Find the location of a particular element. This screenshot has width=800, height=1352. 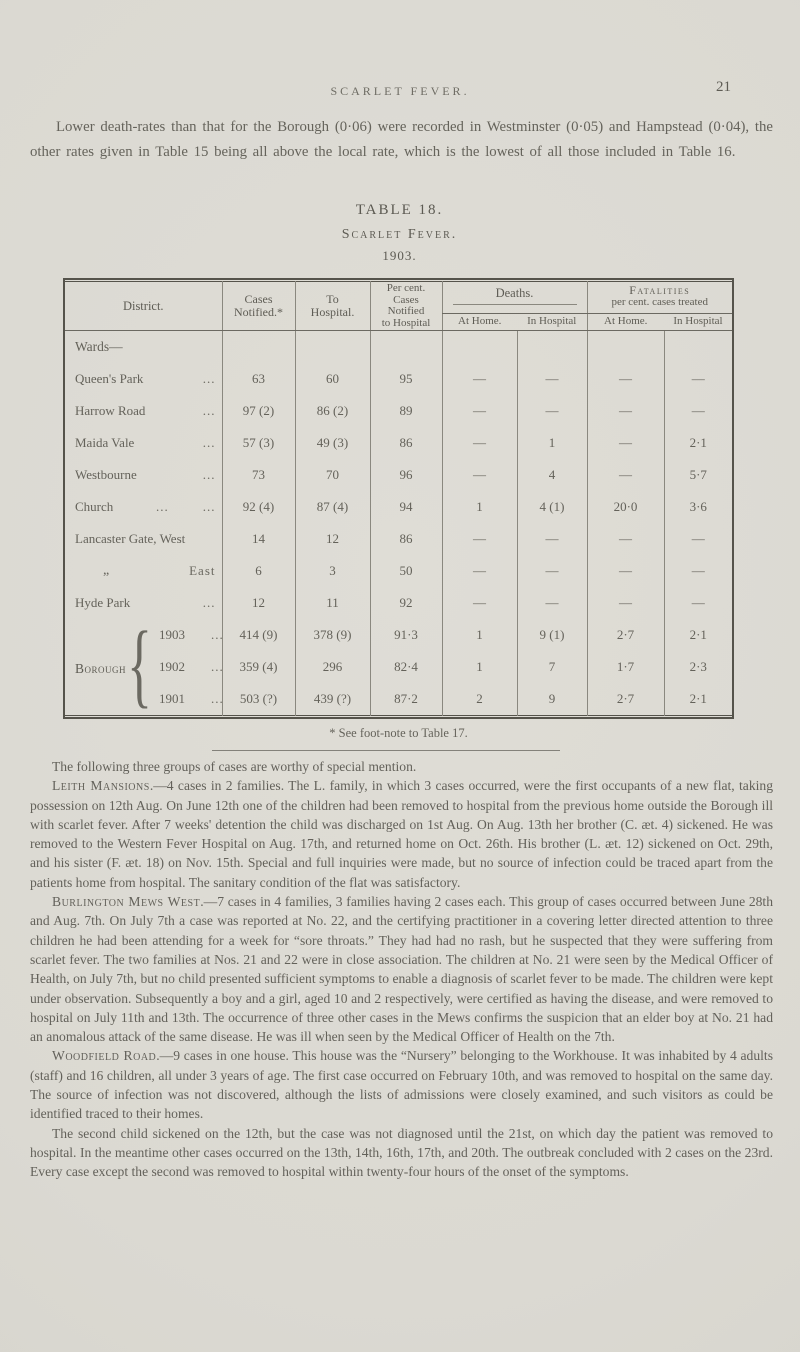

fat-hosp-cell: 5·7 is located at coordinates (697, 475).